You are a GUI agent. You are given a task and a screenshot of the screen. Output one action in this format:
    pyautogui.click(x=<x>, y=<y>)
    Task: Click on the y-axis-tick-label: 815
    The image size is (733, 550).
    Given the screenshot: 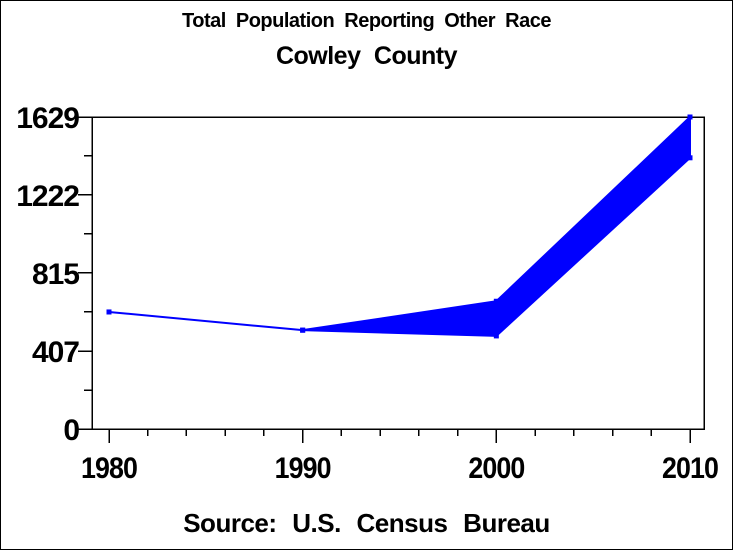 What is the action you would take?
    pyautogui.click(x=55, y=274)
    